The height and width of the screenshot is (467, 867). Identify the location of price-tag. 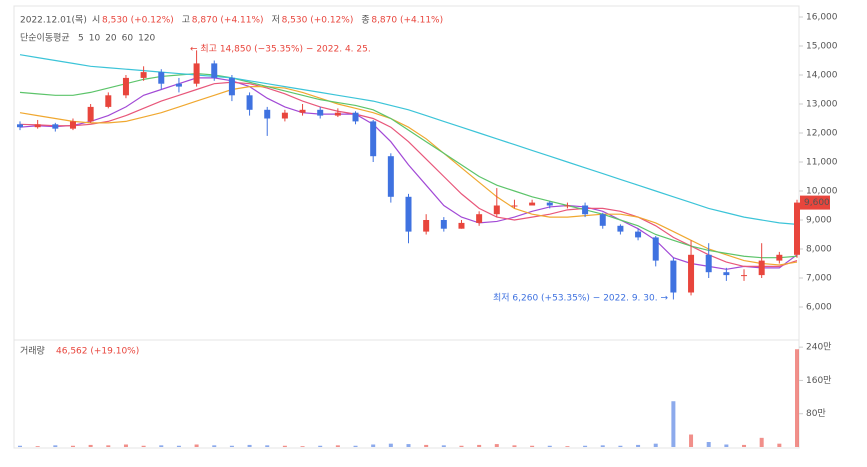
(815, 202).